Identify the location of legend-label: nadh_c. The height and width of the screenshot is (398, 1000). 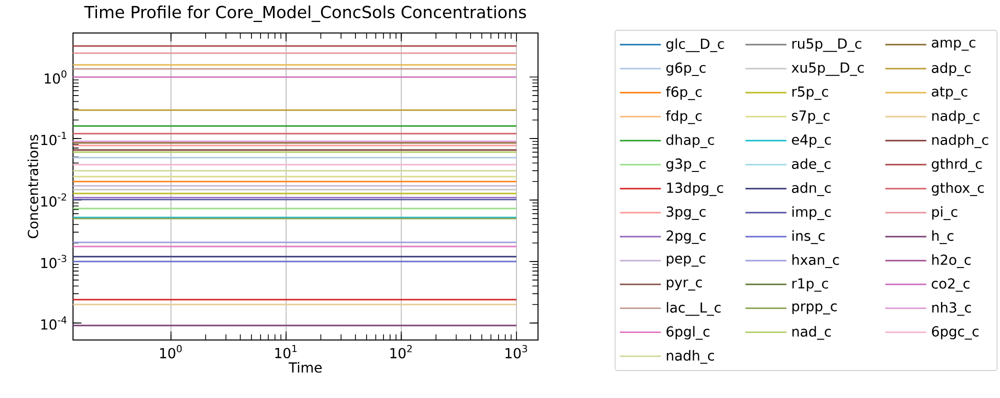
(690, 357).